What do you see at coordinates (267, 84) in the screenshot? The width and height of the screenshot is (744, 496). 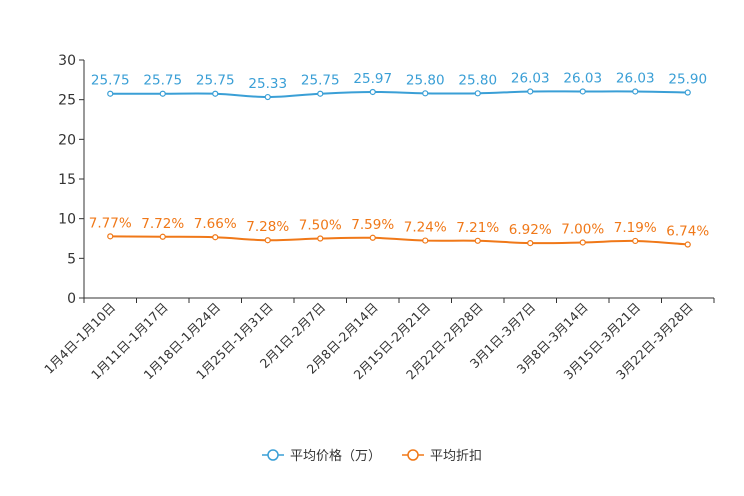 I see `data-label: 25.33` at bounding box center [267, 84].